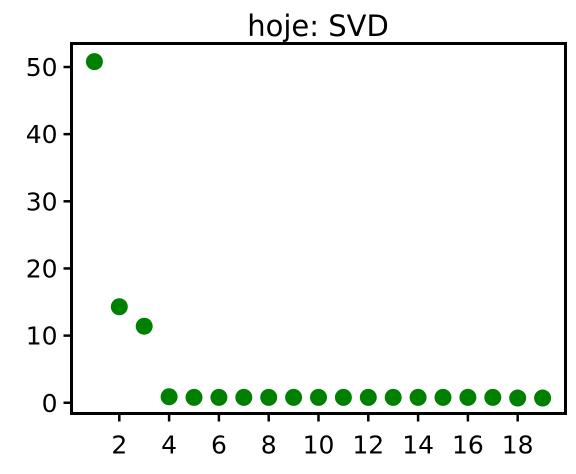 This screenshot has width=576, height=474. What do you see at coordinates (319, 445) in the screenshot?
I see `x-tick-label: 10` at bounding box center [319, 445].